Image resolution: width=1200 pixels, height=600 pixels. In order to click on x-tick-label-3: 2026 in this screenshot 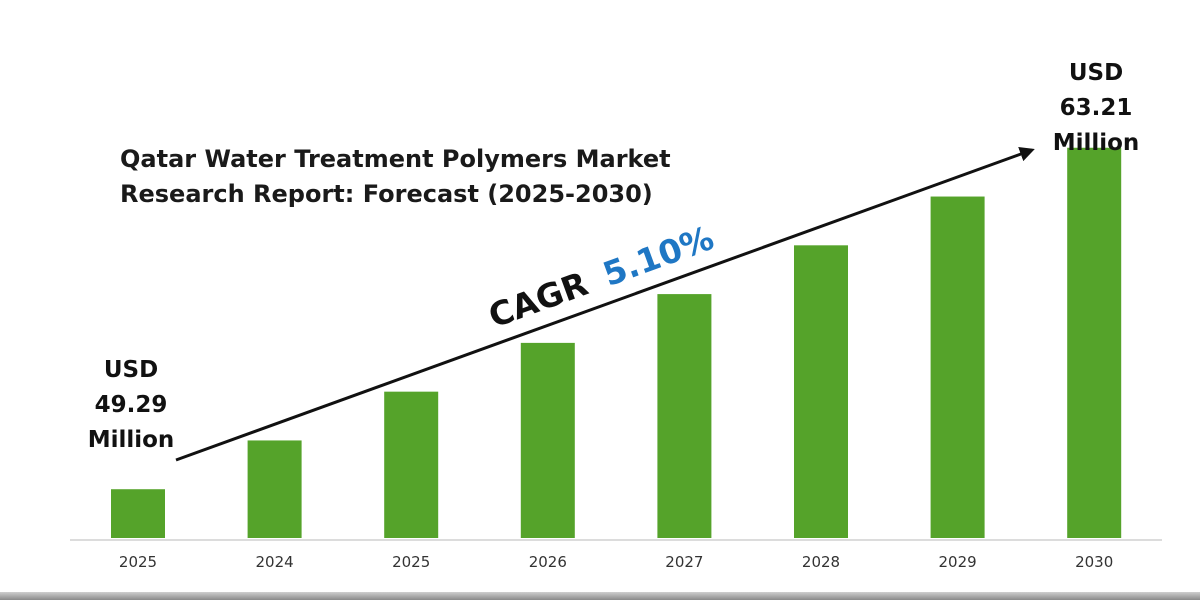, I will do `click(548, 562)`.